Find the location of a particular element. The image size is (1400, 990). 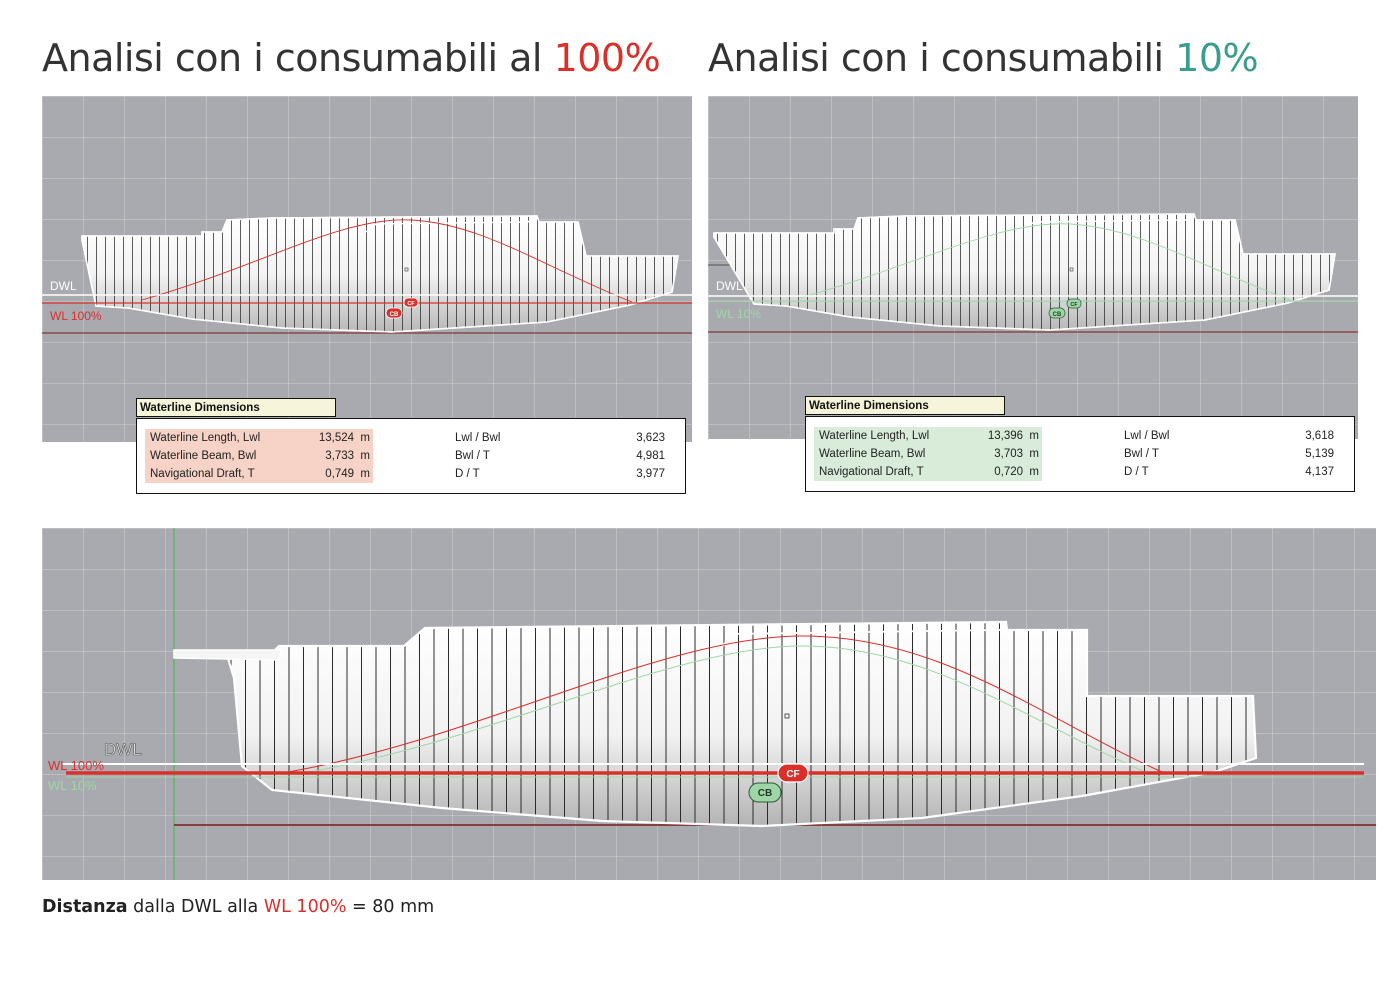

station-lines is located at coordinates (380, 274).